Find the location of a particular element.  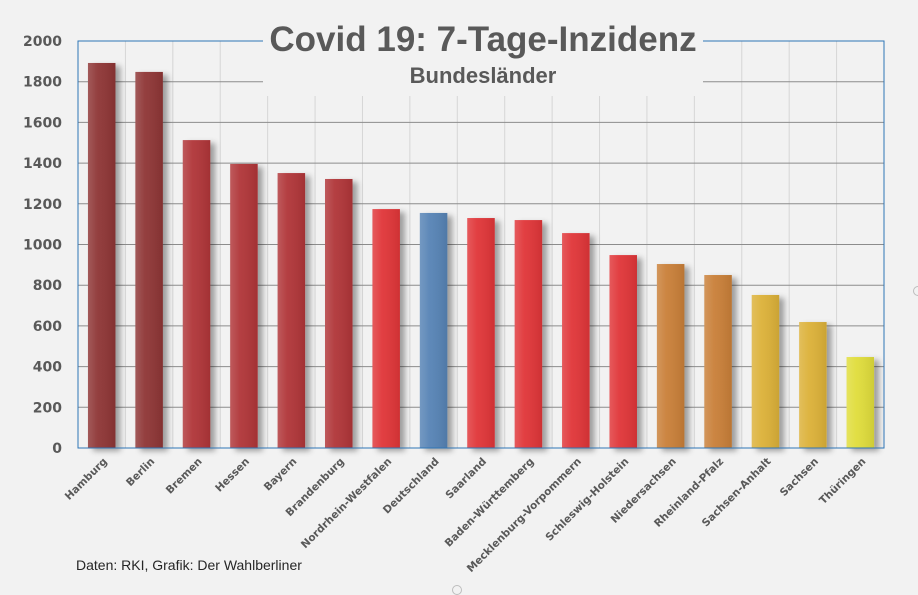

x-tick-label: Hamburg is located at coordinates (86, 479).